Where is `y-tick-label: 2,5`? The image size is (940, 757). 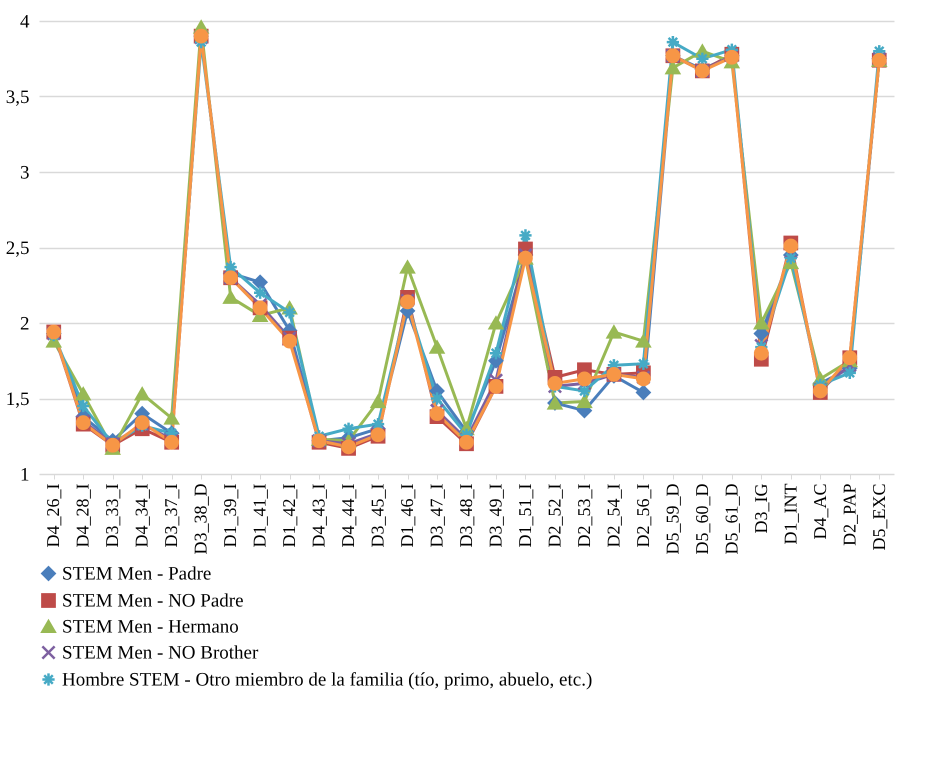
y-tick-label: 2,5 is located at coordinates (18, 248).